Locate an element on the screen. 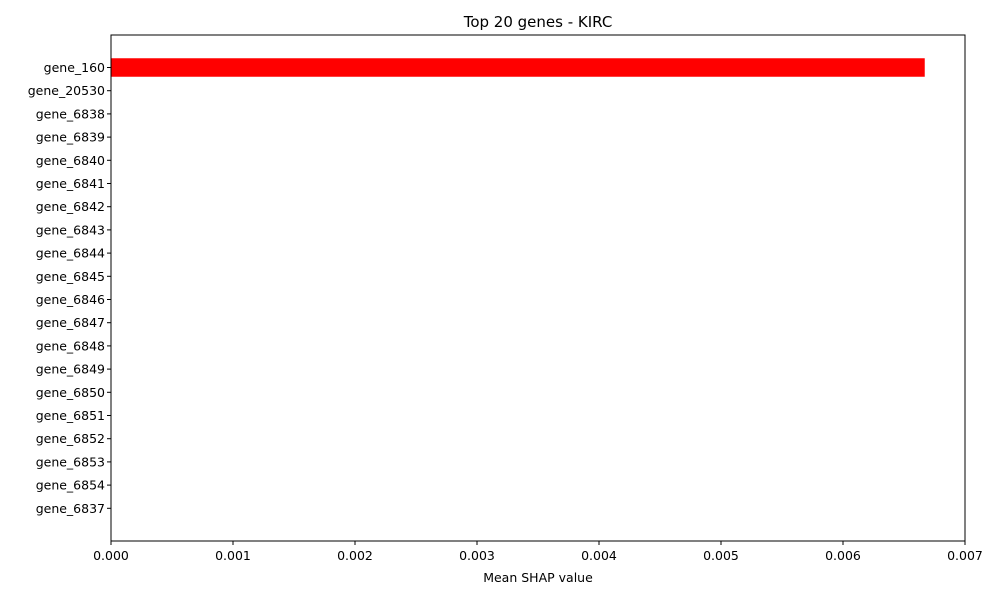 The height and width of the screenshot is (600, 1000). x-axis: 0.000 0.001 0.002 0.003 0.004 0.005 0.006 0.007 is located at coordinates (538, 552).